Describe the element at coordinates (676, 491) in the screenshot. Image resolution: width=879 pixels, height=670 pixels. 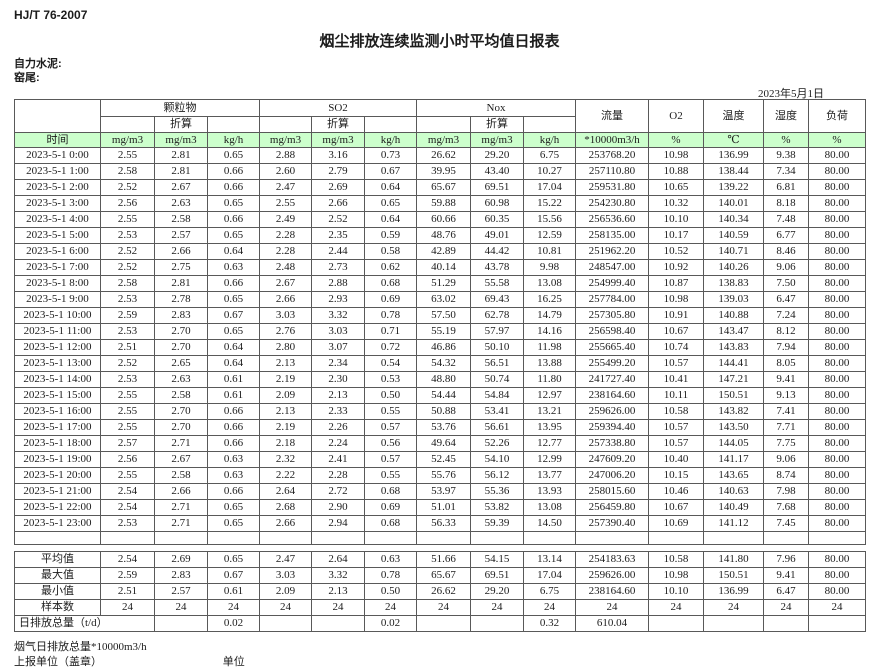
I see `value-cell: 10.46` at that location.